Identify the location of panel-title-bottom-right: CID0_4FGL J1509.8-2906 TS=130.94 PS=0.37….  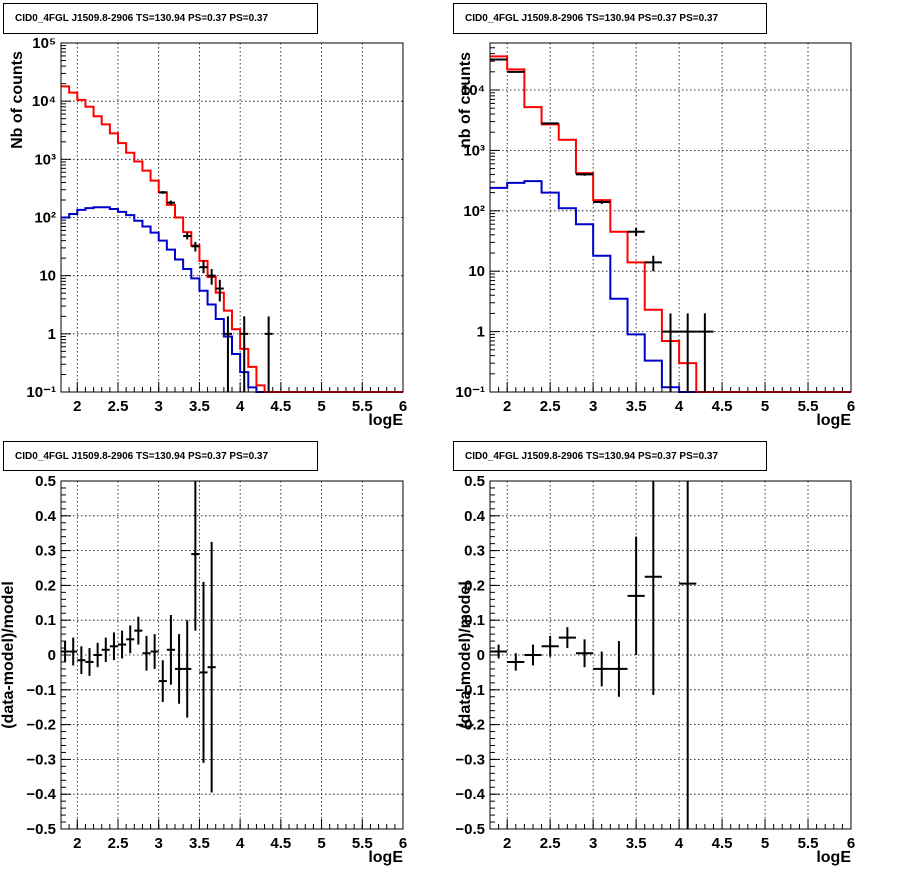
(610, 456).